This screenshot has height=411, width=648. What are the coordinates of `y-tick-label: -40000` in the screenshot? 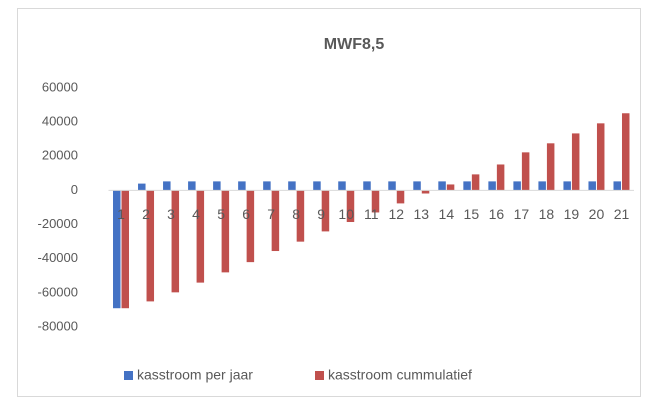 It's located at (58, 257).